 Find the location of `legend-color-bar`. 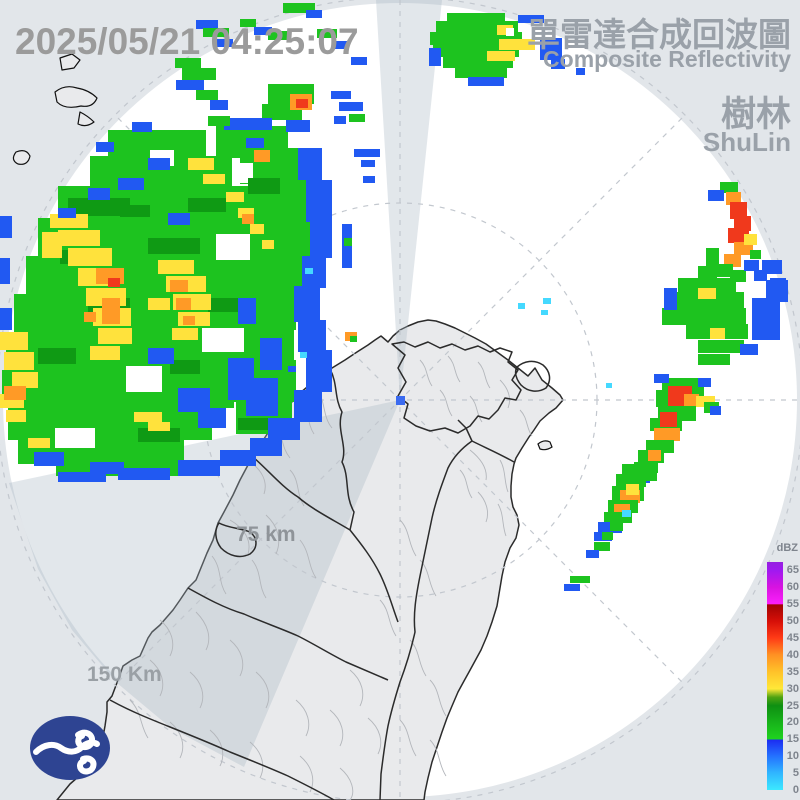

legend-color-bar is located at coordinates (775, 676).